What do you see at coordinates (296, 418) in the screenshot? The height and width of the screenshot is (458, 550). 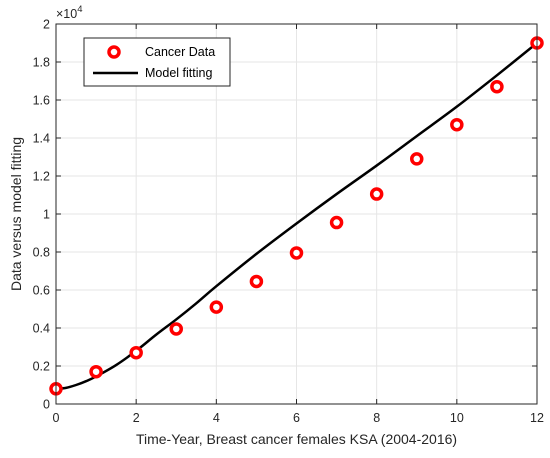 I see `x-tick-label: 6` at bounding box center [296, 418].